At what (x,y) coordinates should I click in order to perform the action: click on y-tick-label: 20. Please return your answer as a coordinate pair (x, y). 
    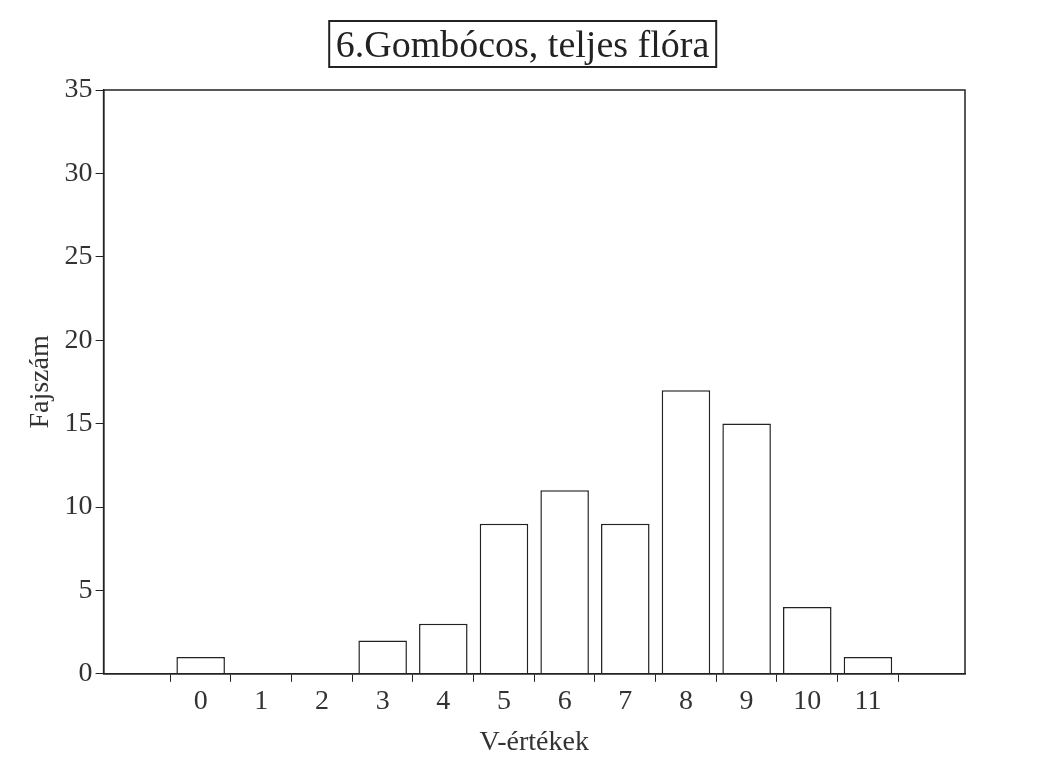
    Looking at the image, I should click on (78, 338).